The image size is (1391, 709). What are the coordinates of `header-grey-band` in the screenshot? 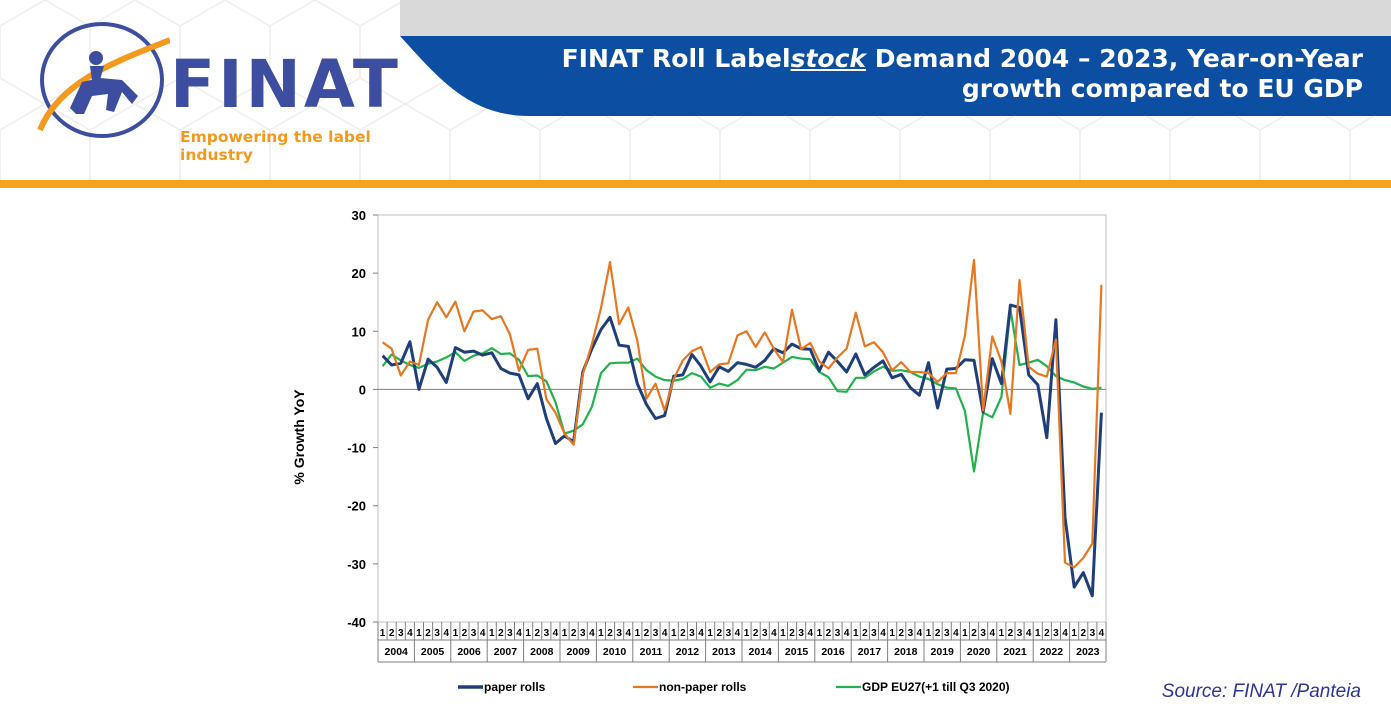 It's located at (895, 18).